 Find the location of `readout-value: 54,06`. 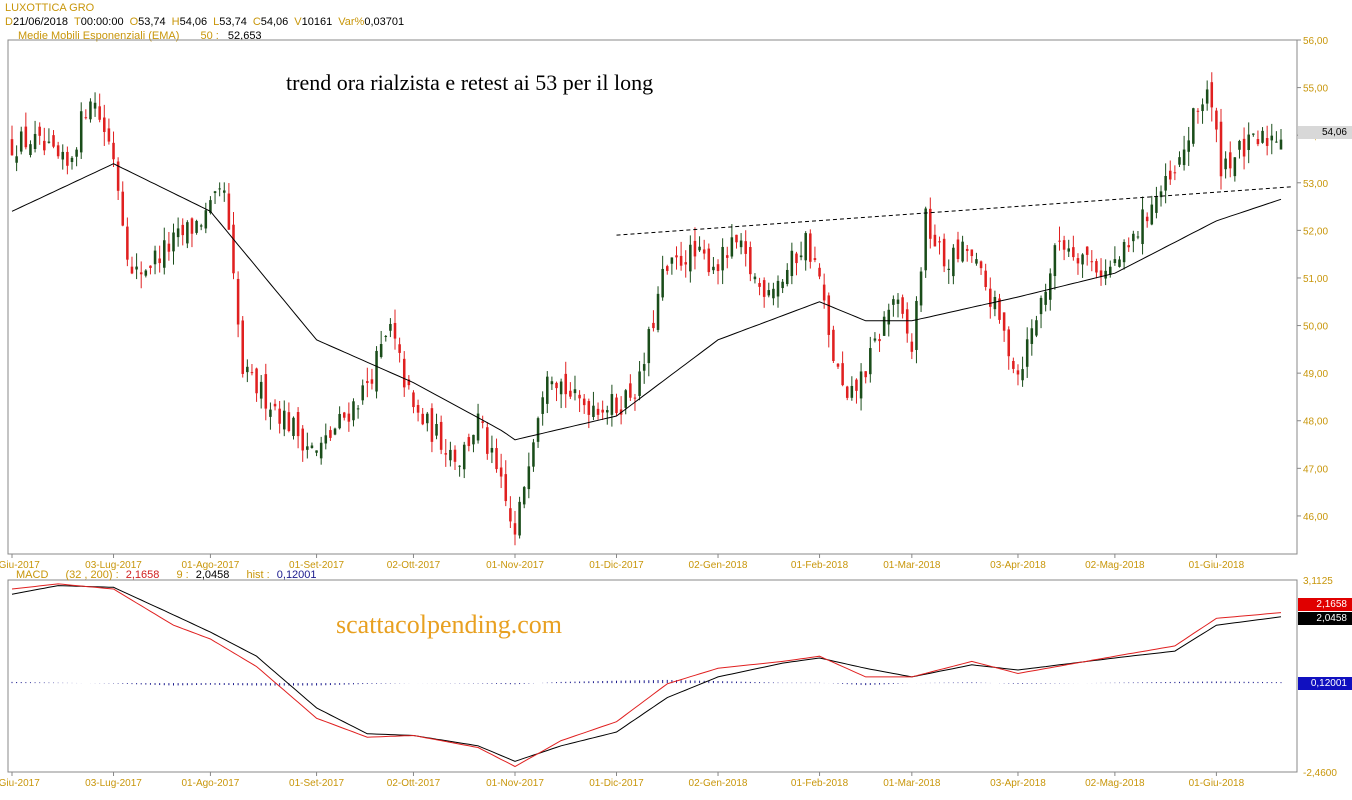

readout-value: 54,06 is located at coordinates (274, 22).